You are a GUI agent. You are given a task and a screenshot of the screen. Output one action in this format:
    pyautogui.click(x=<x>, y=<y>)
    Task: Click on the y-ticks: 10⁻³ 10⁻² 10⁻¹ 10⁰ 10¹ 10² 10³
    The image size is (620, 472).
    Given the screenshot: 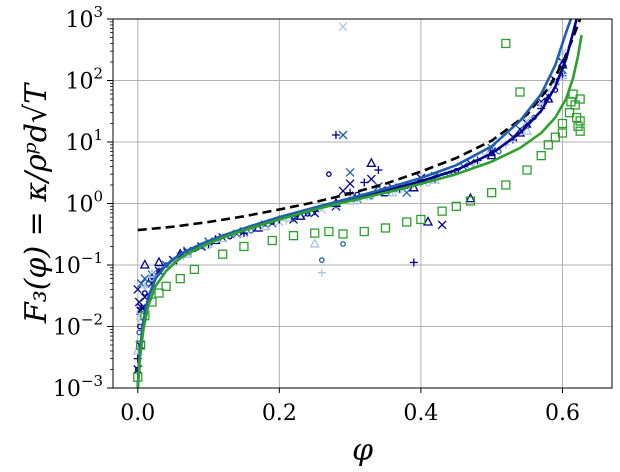 What is the action you would take?
    pyautogui.click(x=83, y=202)
    